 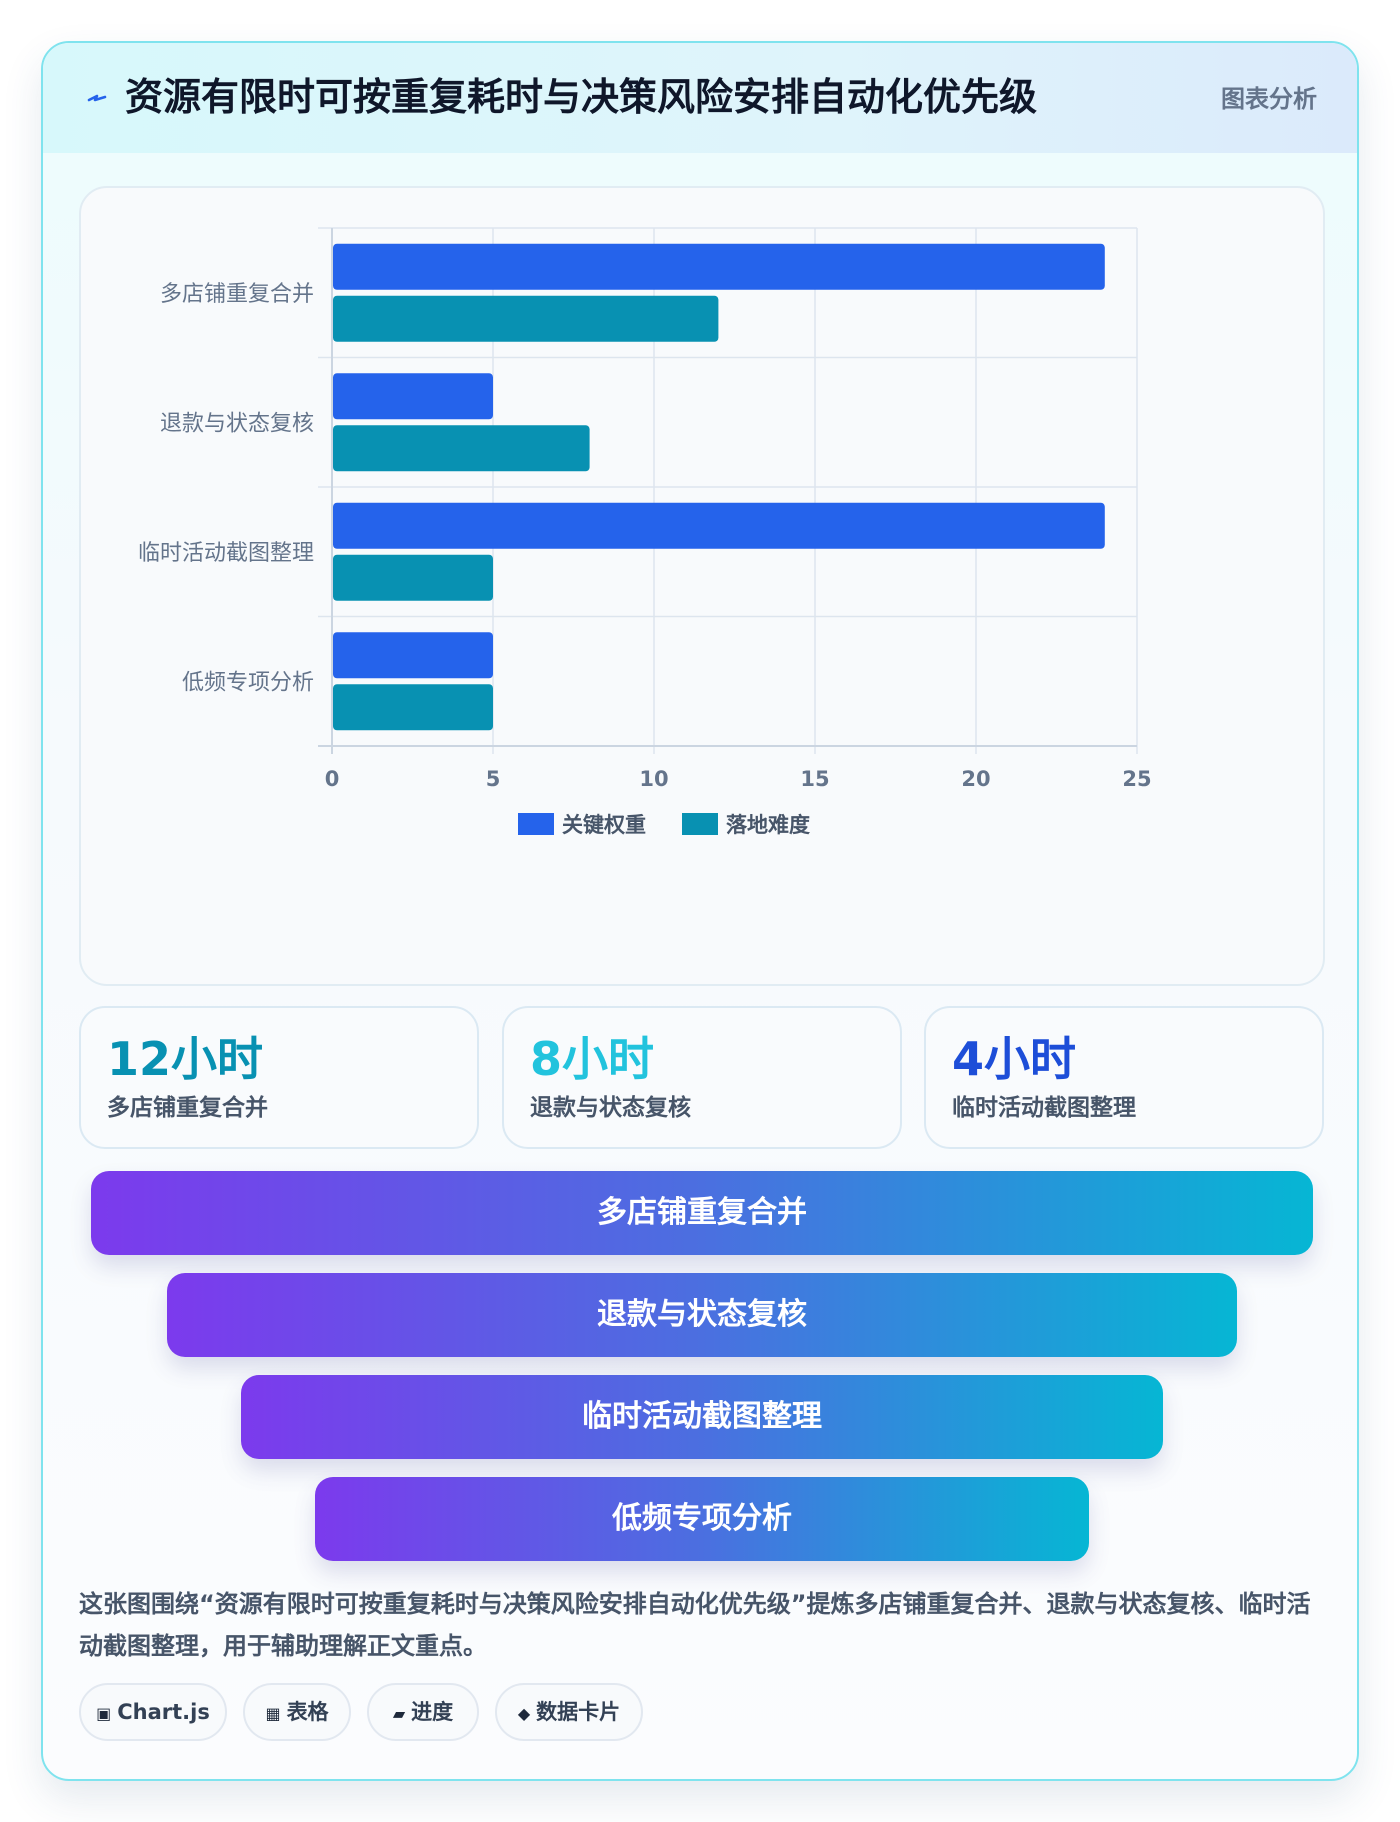 I want to click on stat-card: 4小时 临时活动截图整理, so click(x=1124, y=1077).